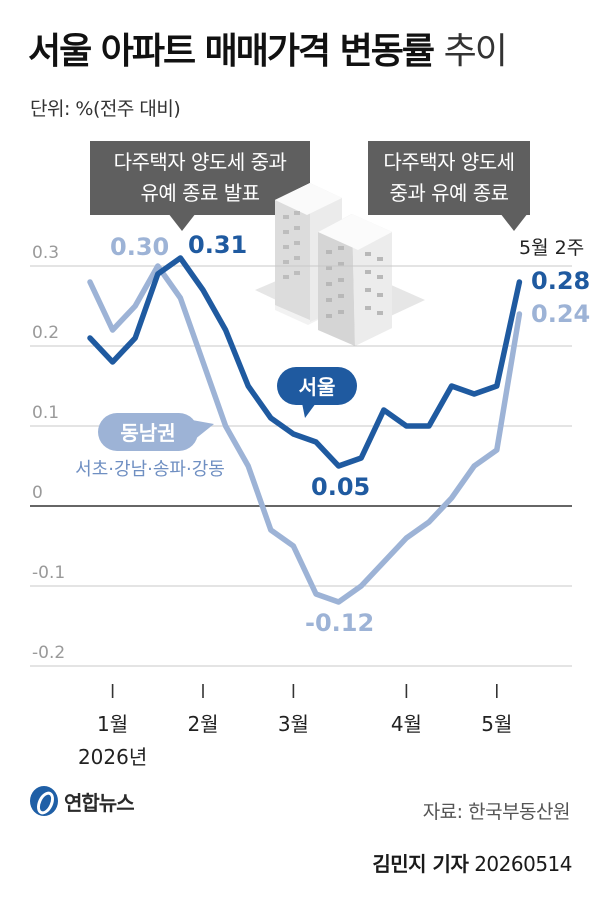  Describe the element at coordinates (150, 469) in the screenshot. I see `dongnam-subtitle: 서초·강남·송파·강동` at that location.